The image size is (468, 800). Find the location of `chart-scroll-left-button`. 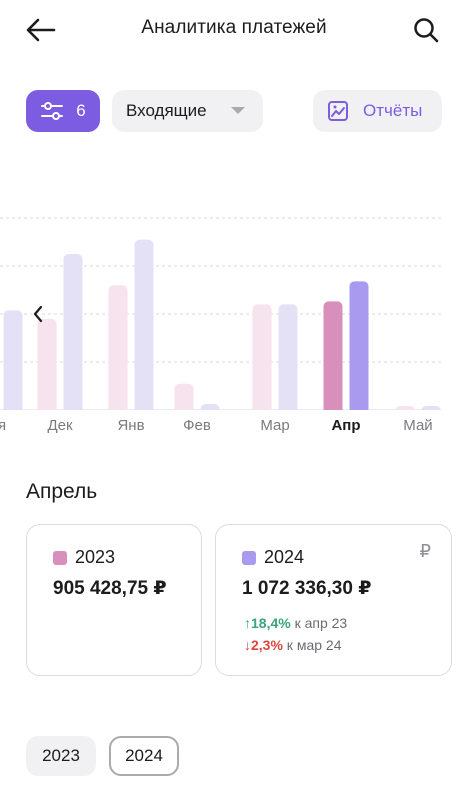

chart-scroll-left-button is located at coordinates (38, 314).